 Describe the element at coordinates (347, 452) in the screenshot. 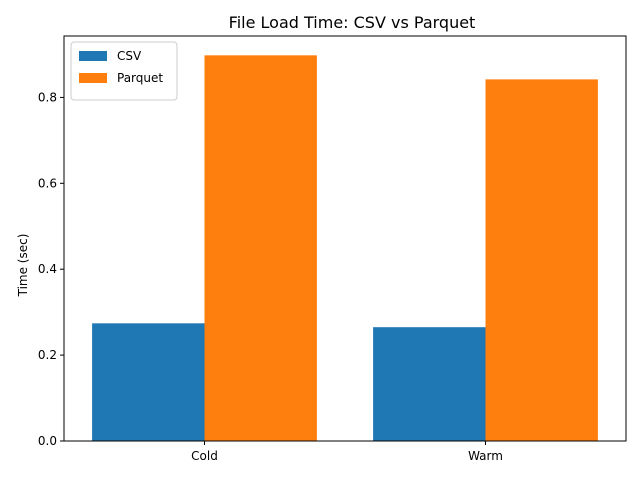

I see `x-axis-ticks: Cold Warm` at that location.